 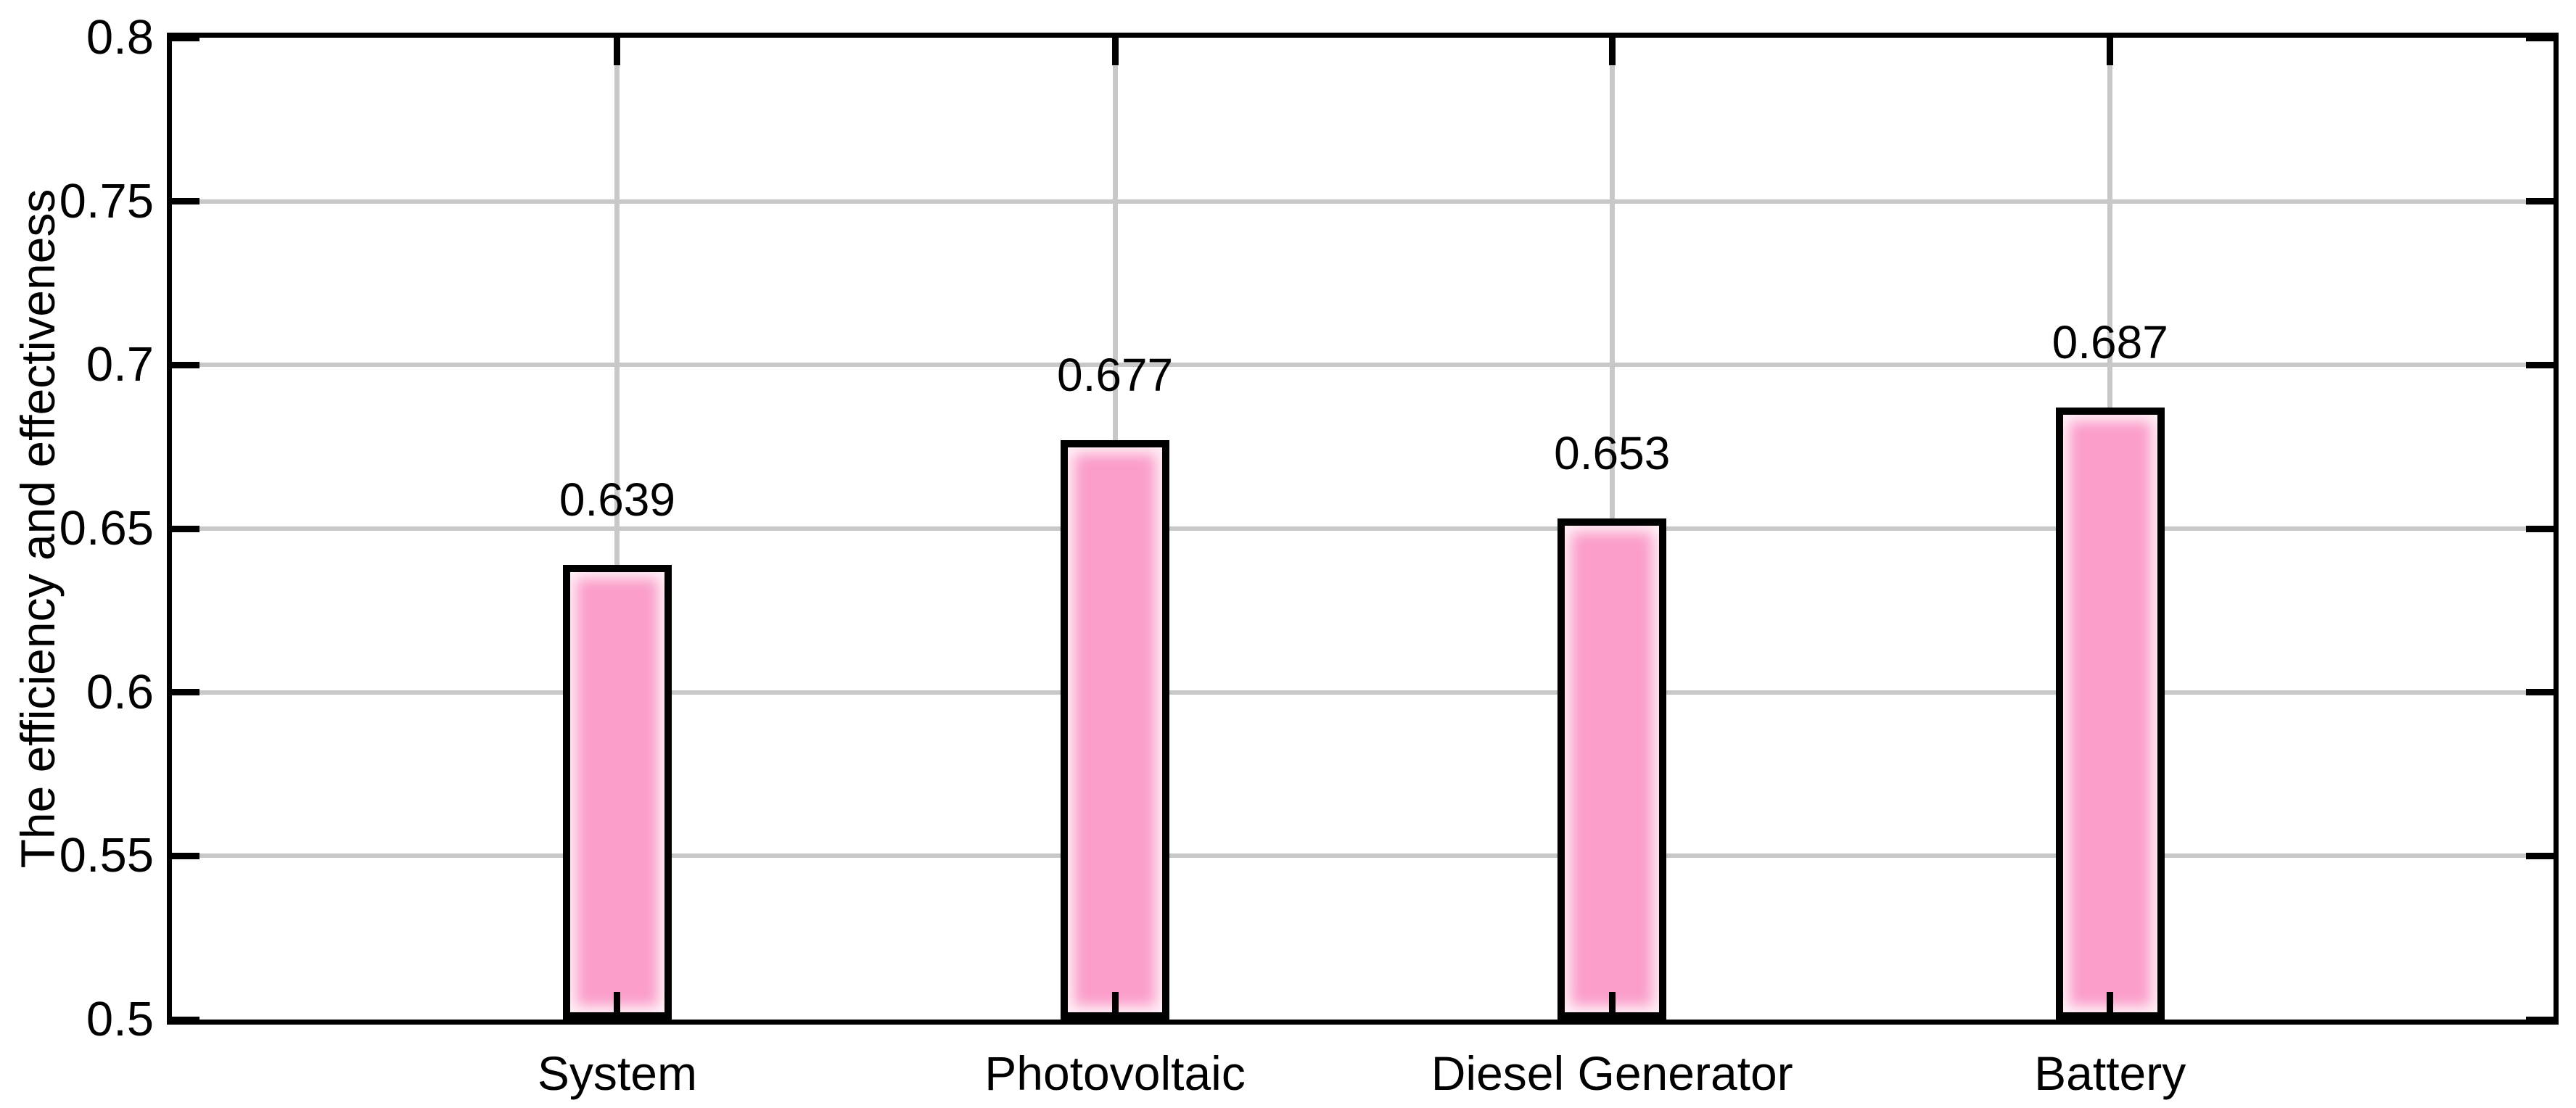 I want to click on gridline-y-0.65, so click(x=1363, y=528).